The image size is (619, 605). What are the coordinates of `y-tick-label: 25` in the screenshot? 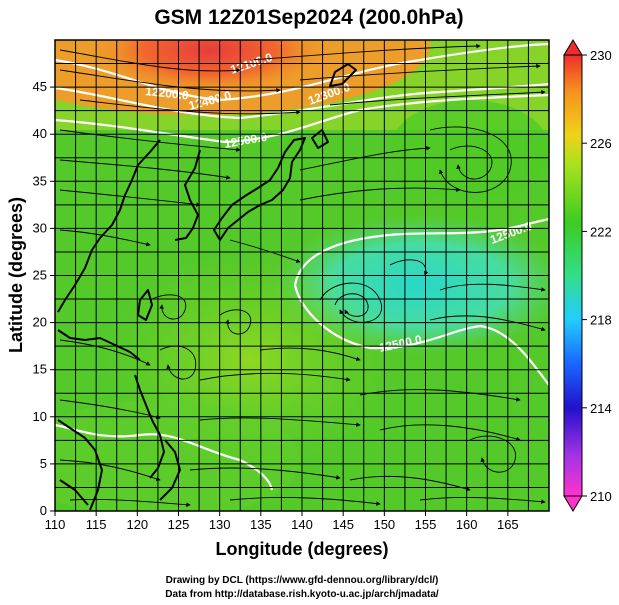 It's located at (40, 275).